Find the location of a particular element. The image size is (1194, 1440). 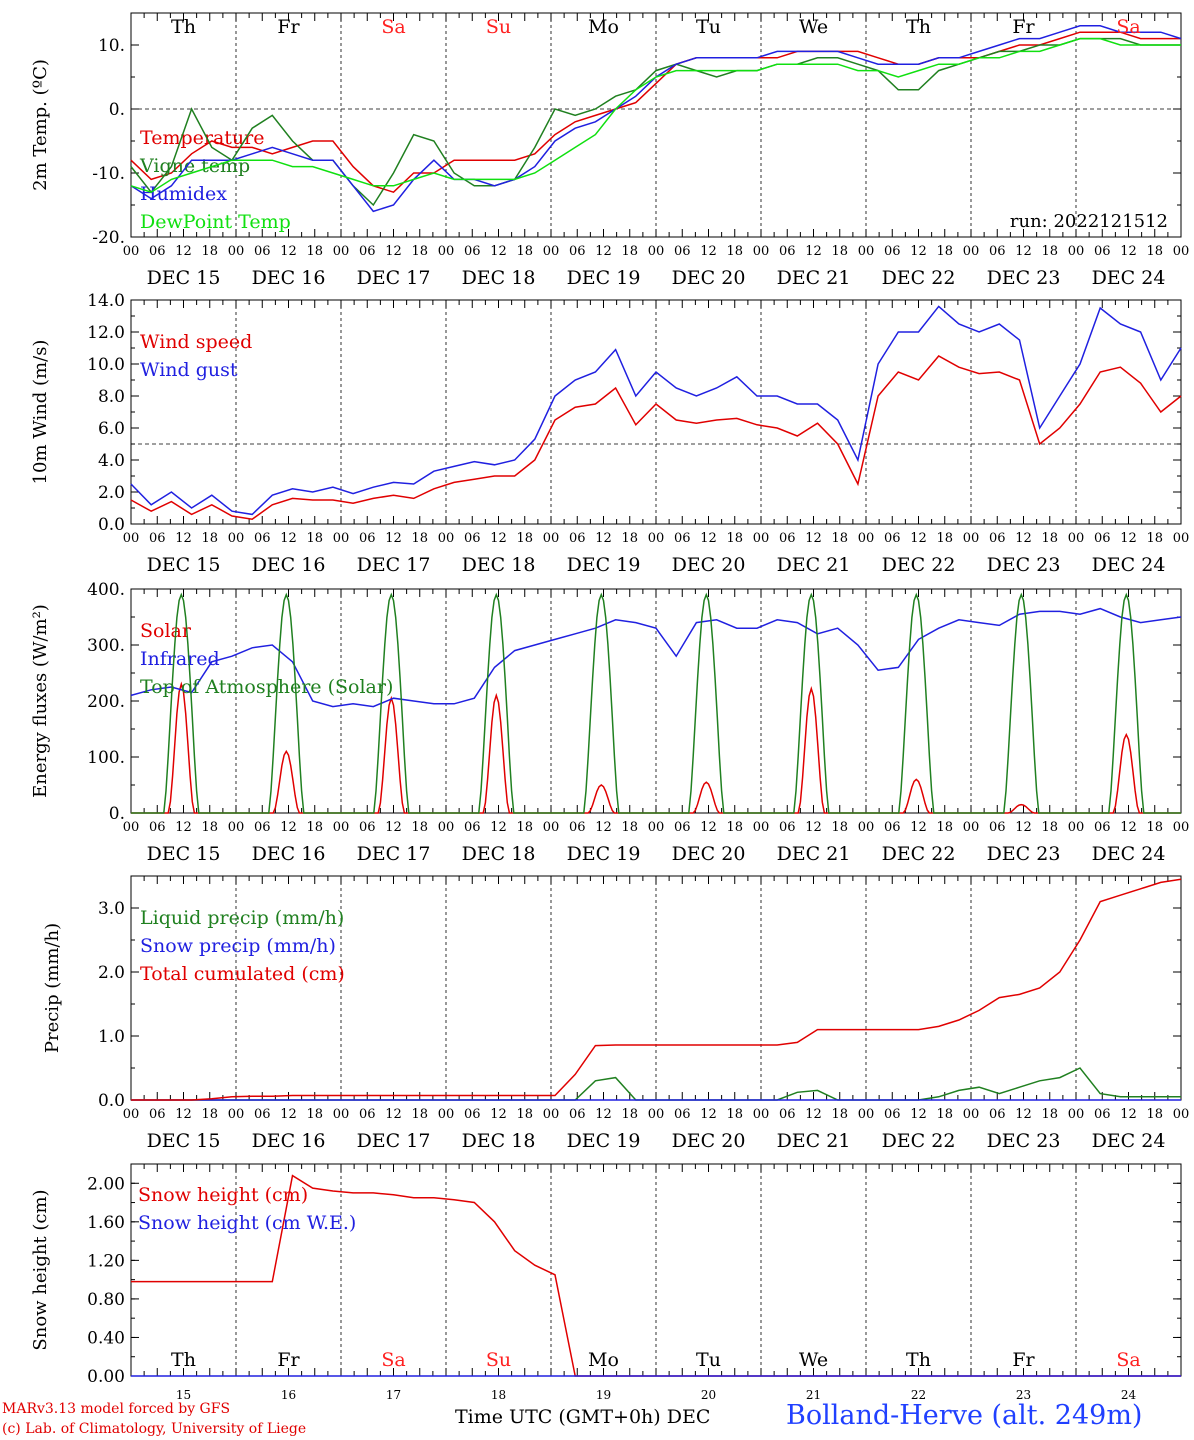

legend-entry: Top of Atmosphere (Solar) is located at coordinates (266, 687).